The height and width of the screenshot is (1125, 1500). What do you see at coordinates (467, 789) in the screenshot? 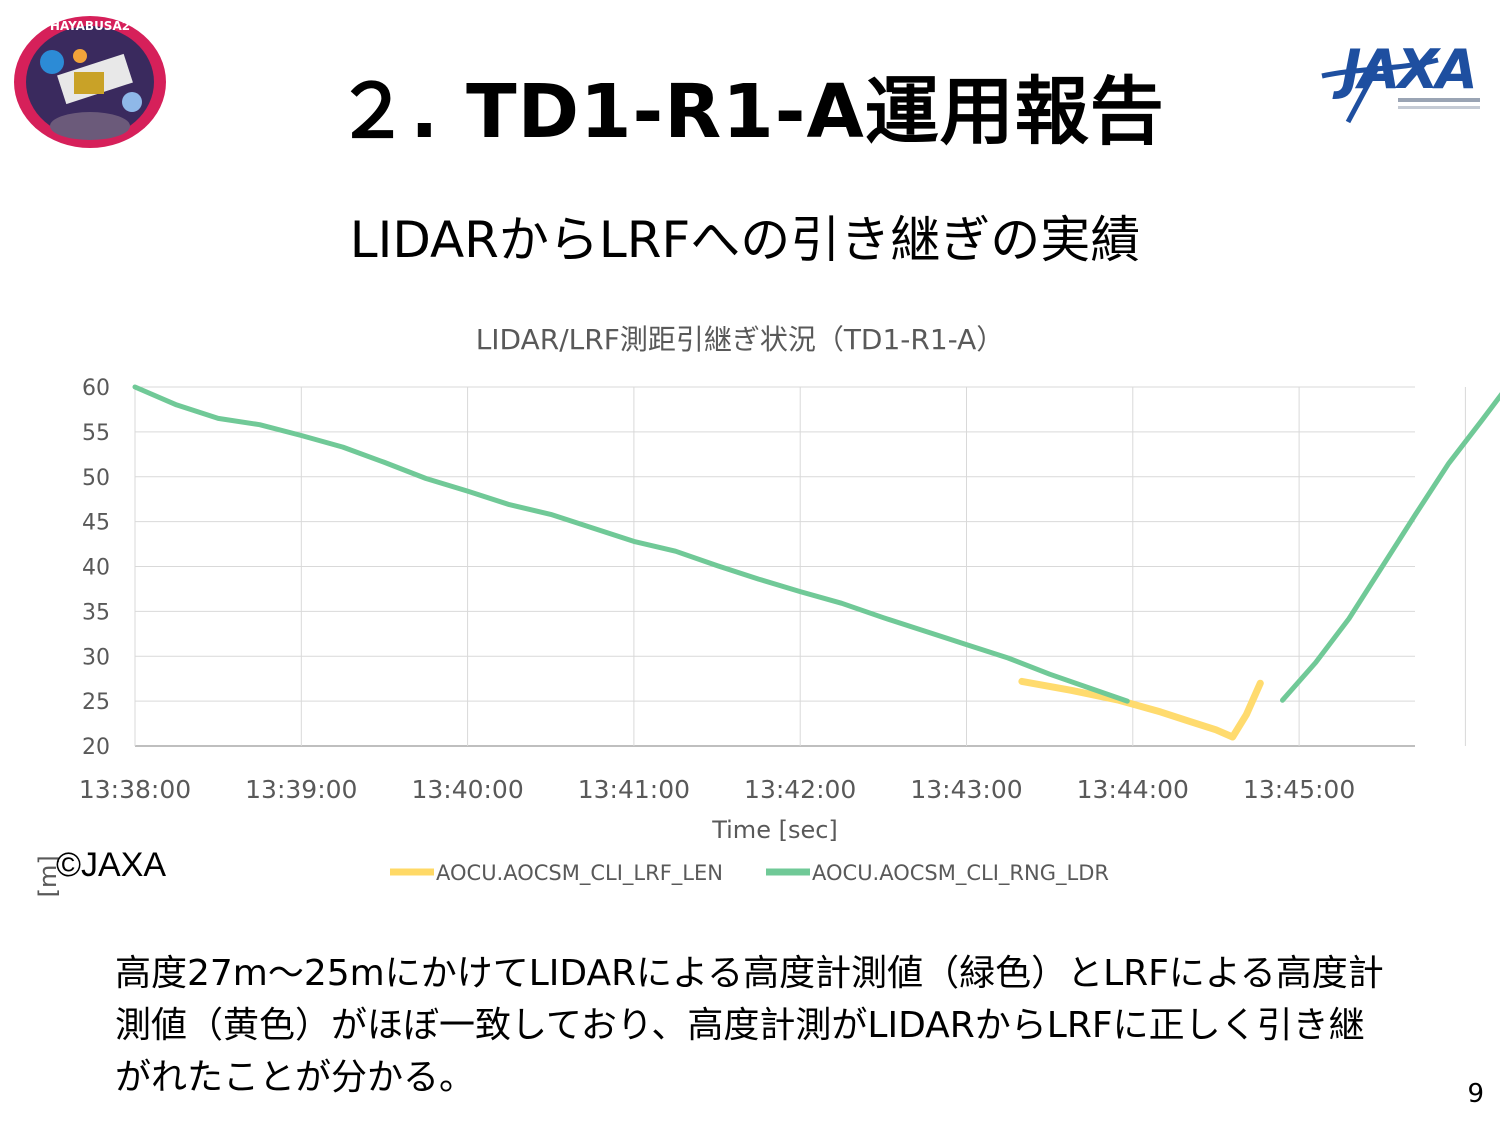
I see `x-tick-label: 13:40:00` at bounding box center [467, 789].